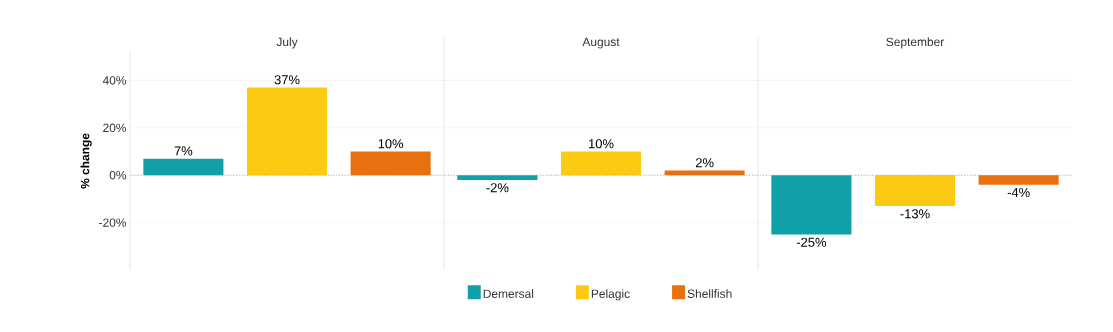 This screenshot has height=332, width=1113. I want to click on y-tick-label: 40%, so click(114, 80).